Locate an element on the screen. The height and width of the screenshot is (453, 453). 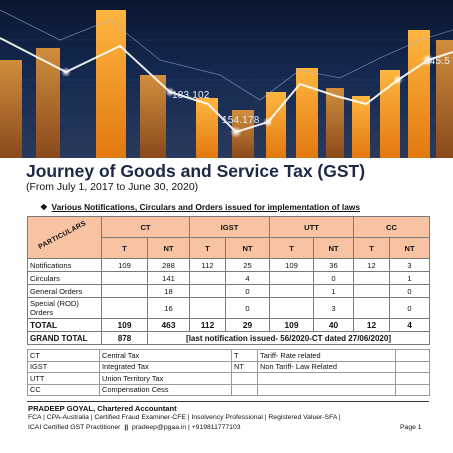
row-label: Circulars is located at coordinates (64, 278).